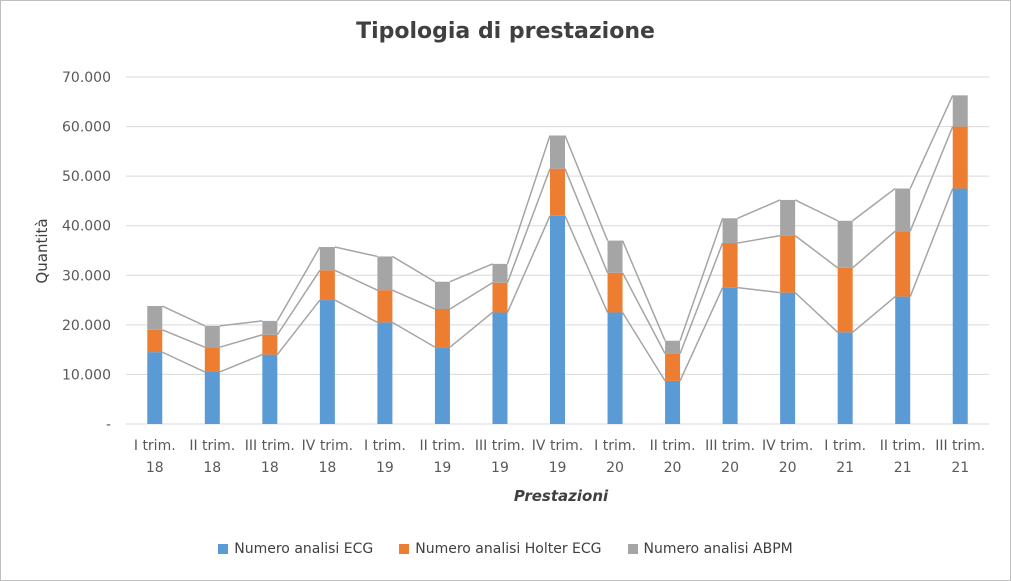 The width and height of the screenshot is (1011, 581). I want to click on chart-title: Tipologia di prestazione, so click(505, 31).